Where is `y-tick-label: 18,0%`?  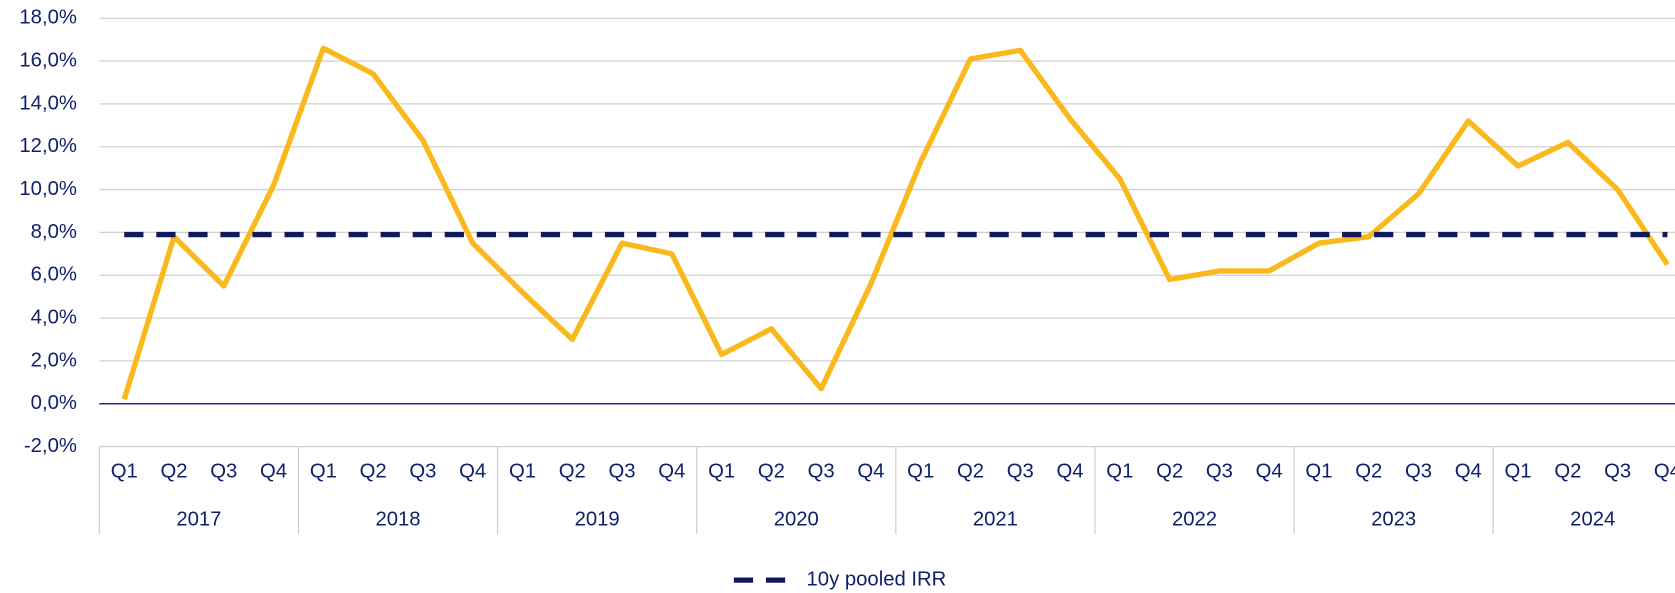 y-tick-label: 18,0% is located at coordinates (48, 18).